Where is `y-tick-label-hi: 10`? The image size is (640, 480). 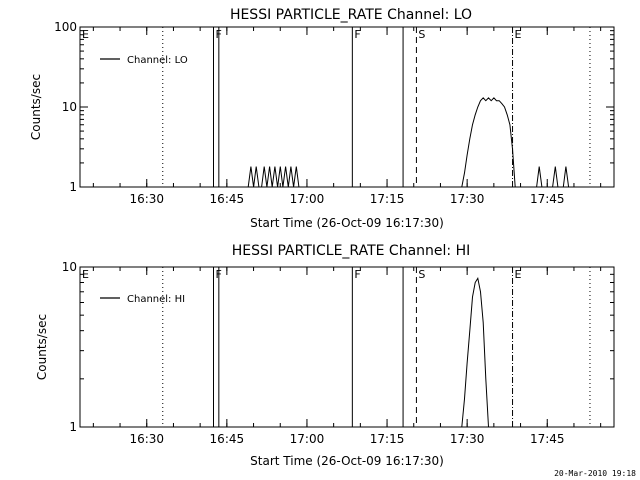
y-tick-label-hi: 10 is located at coordinates (69, 267).